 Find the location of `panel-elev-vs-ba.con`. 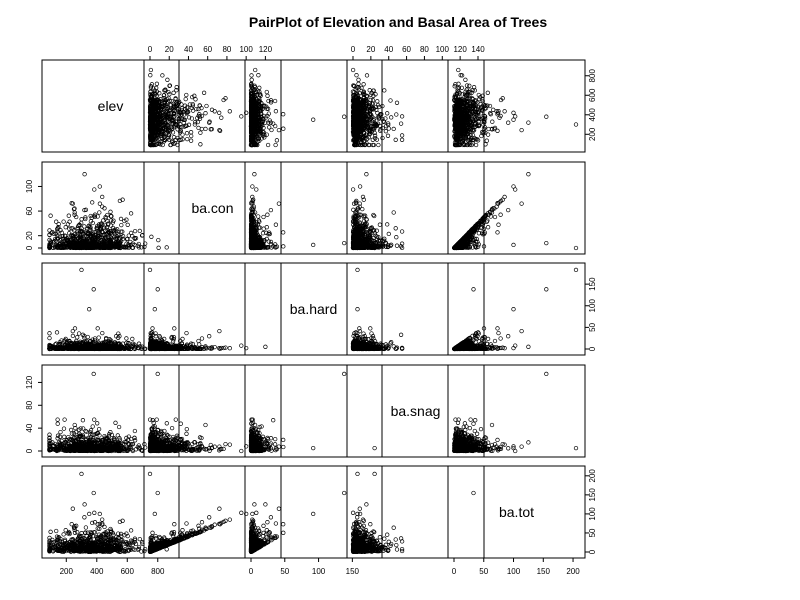

panel-elev-vs-ba.con is located at coordinates (212, 106).